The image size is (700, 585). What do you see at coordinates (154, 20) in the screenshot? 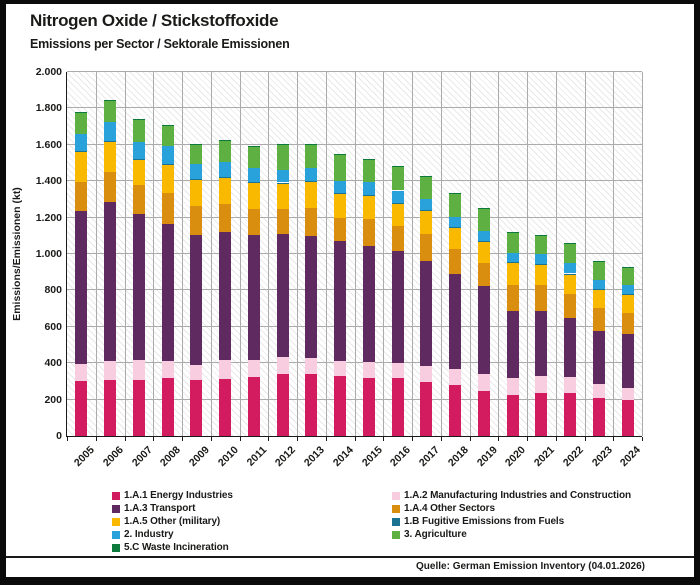
I see `chart-title: Nitrogen Oxide / Stickstoffoxide` at bounding box center [154, 20].